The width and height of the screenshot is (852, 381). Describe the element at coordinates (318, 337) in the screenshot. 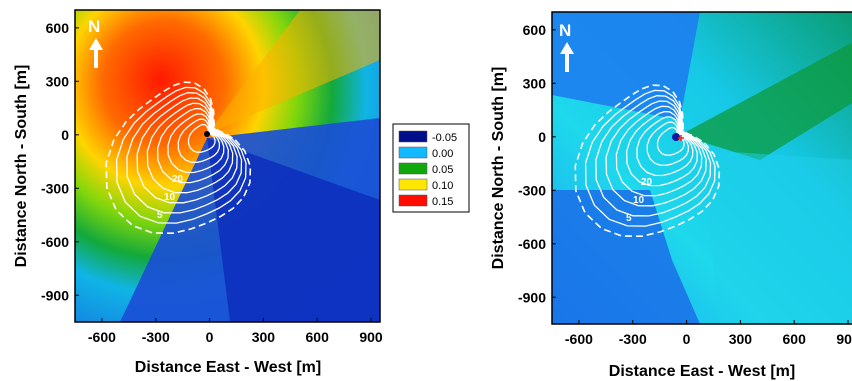

I see `left-xtick-label: 600` at that location.